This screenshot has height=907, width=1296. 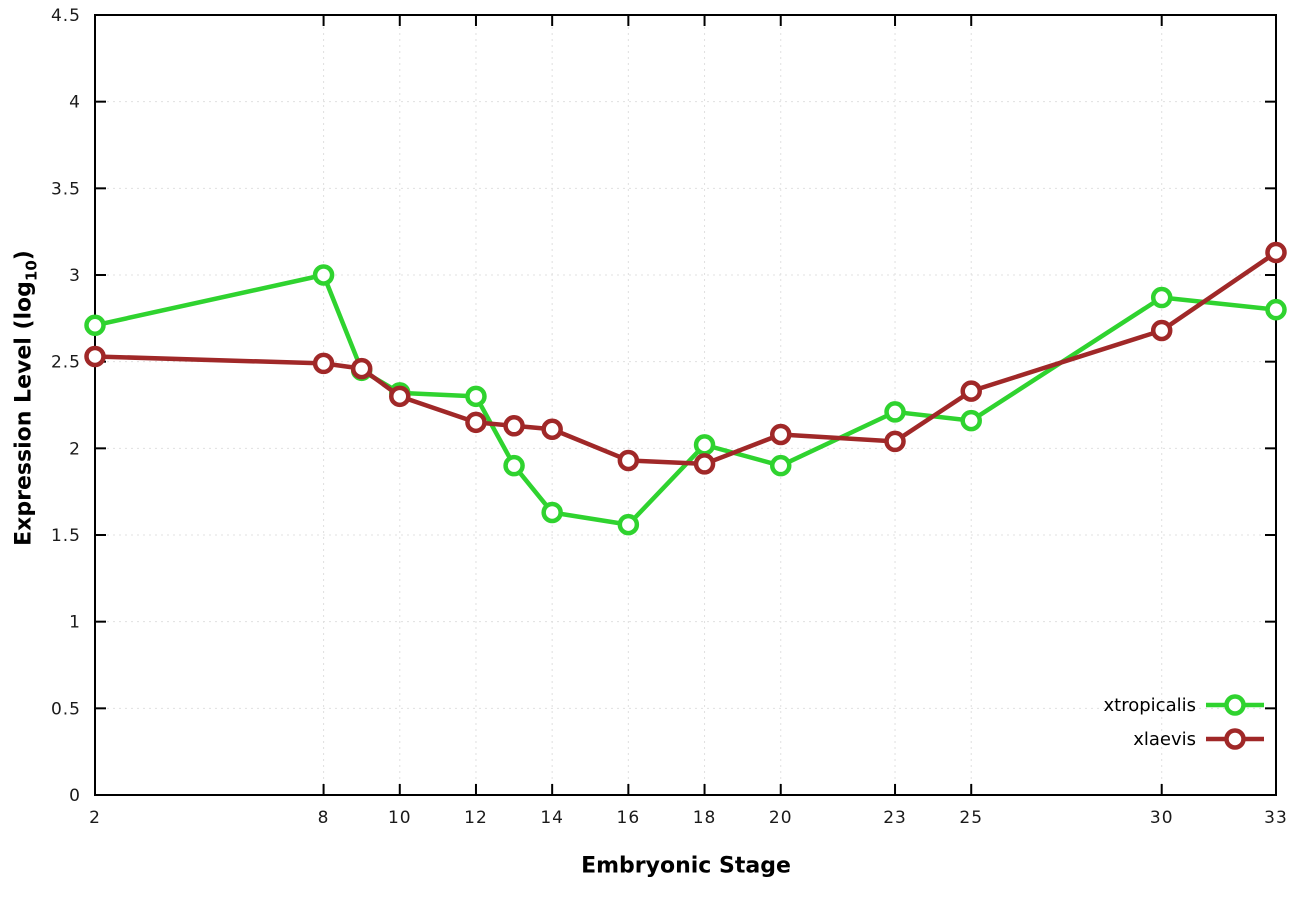 What do you see at coordinates (1198, 739) in the screenshot?
I see `legend-item-xlaevis: xlaevis` at bounding box center [1198, 739].